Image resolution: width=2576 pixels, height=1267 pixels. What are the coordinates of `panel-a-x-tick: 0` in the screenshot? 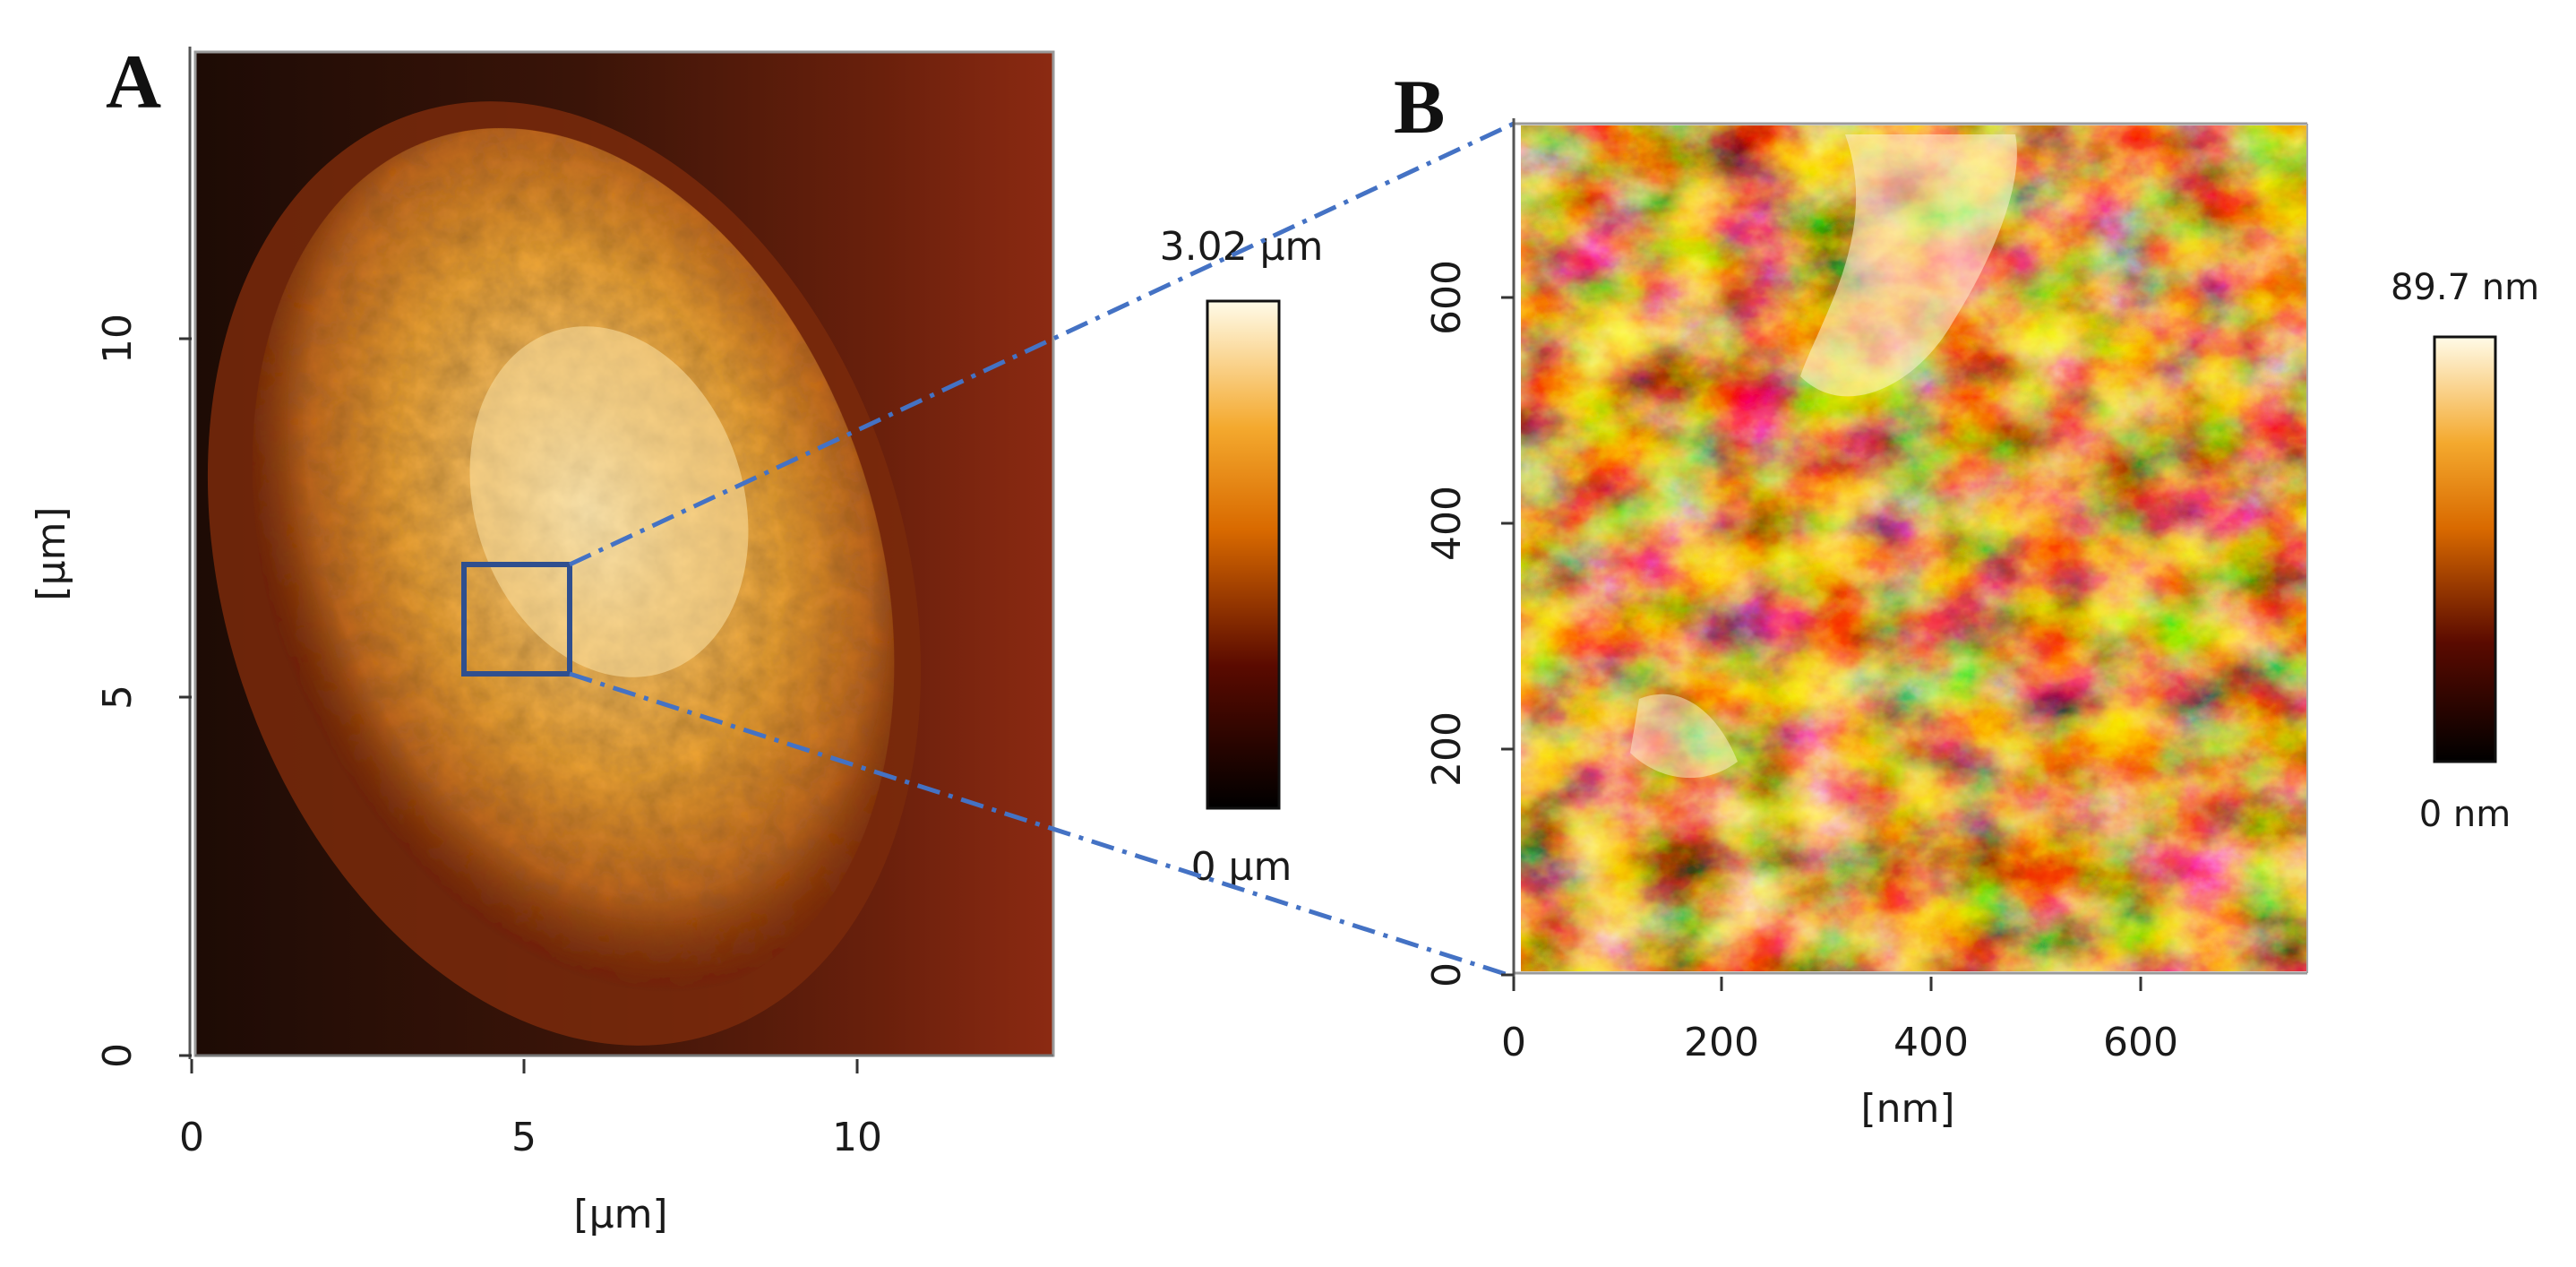 It's located at (191, 1137).